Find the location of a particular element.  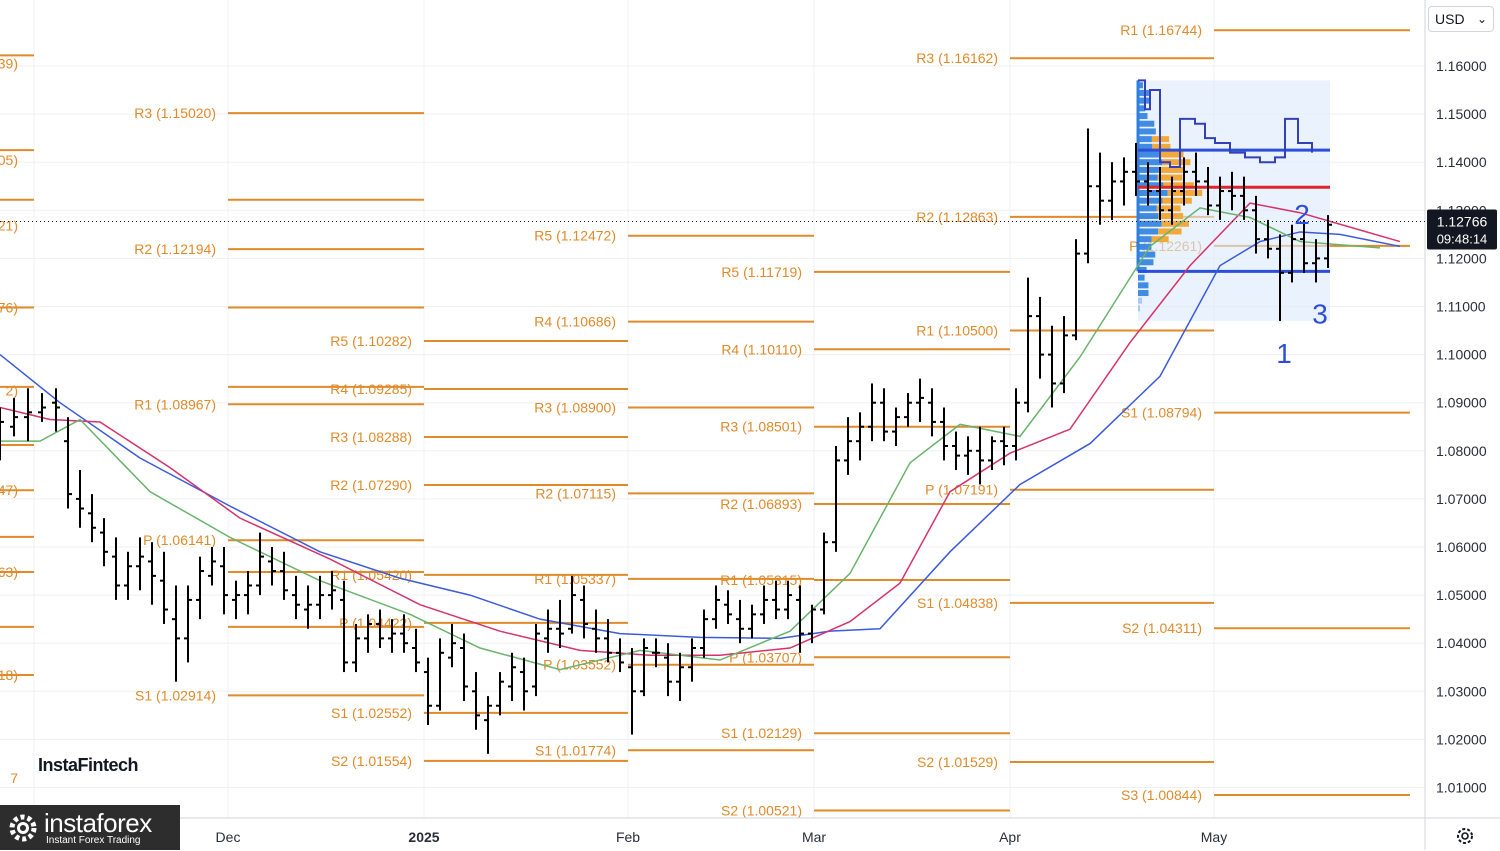

pivot-label: P (1.04422) is located at coordinates (375, 623).